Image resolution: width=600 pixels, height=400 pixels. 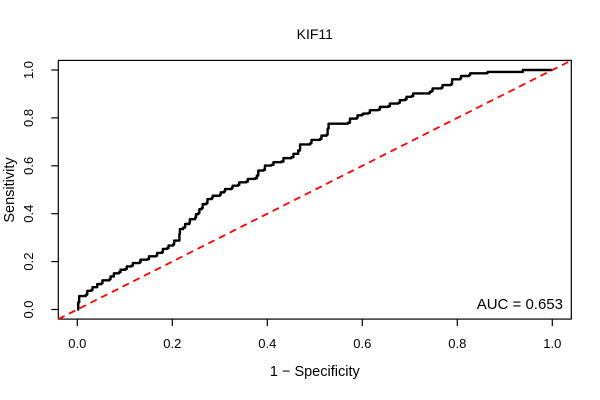 What do you see at coordinates (362, 343) in the screenshot?
I see `x-tick-label: 0.6` at bounding box center [362, 343].